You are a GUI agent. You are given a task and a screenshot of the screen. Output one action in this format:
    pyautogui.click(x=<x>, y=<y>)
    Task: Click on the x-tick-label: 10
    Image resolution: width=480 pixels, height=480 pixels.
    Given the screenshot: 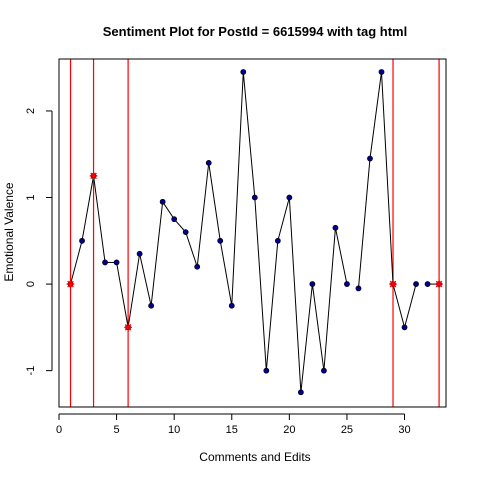 What is the action you would take?
    pyautogui.click(x=174, y=430)
    